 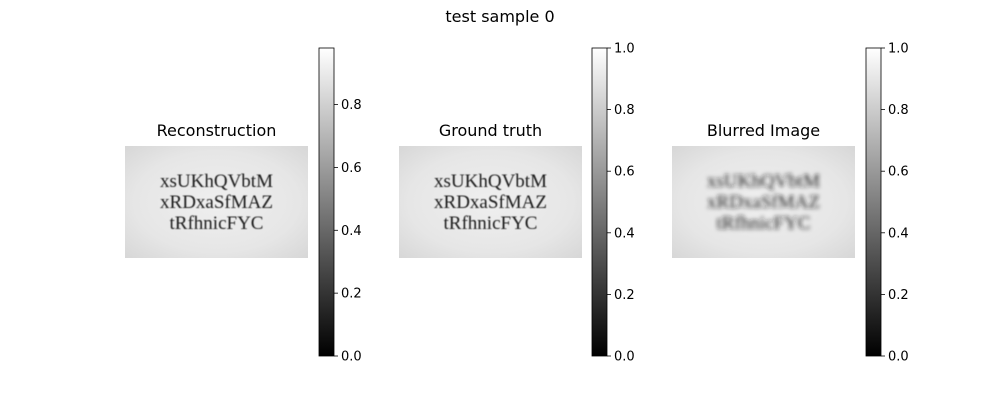 I want to click on panel-title: Ground truth, so click(x=490, y=130).